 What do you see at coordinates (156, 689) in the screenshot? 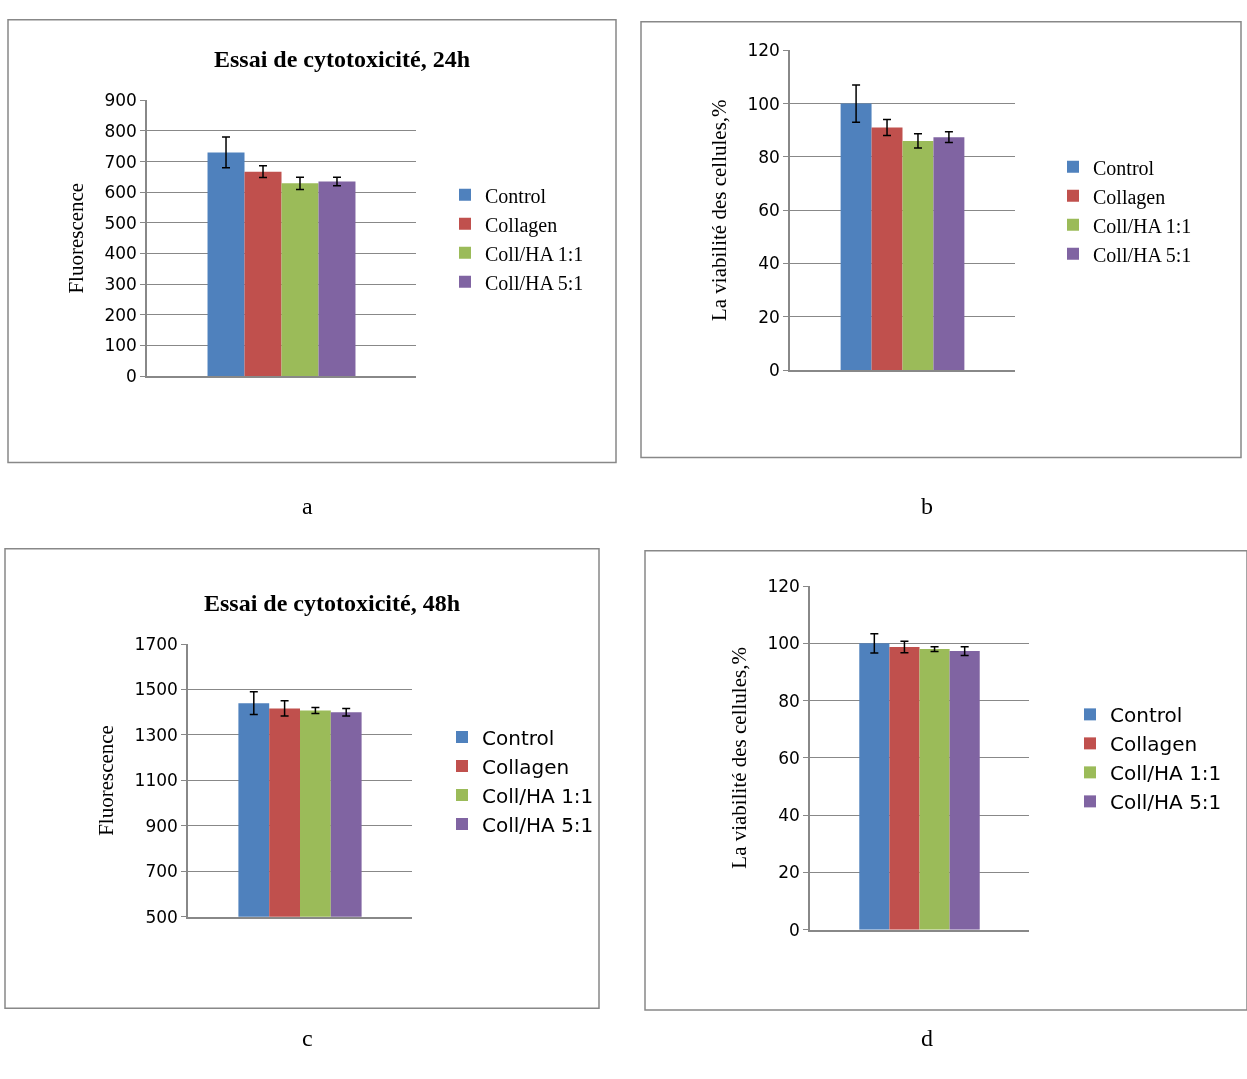
I see `y-tick-label: 1500` at bounding box center [156, 689].